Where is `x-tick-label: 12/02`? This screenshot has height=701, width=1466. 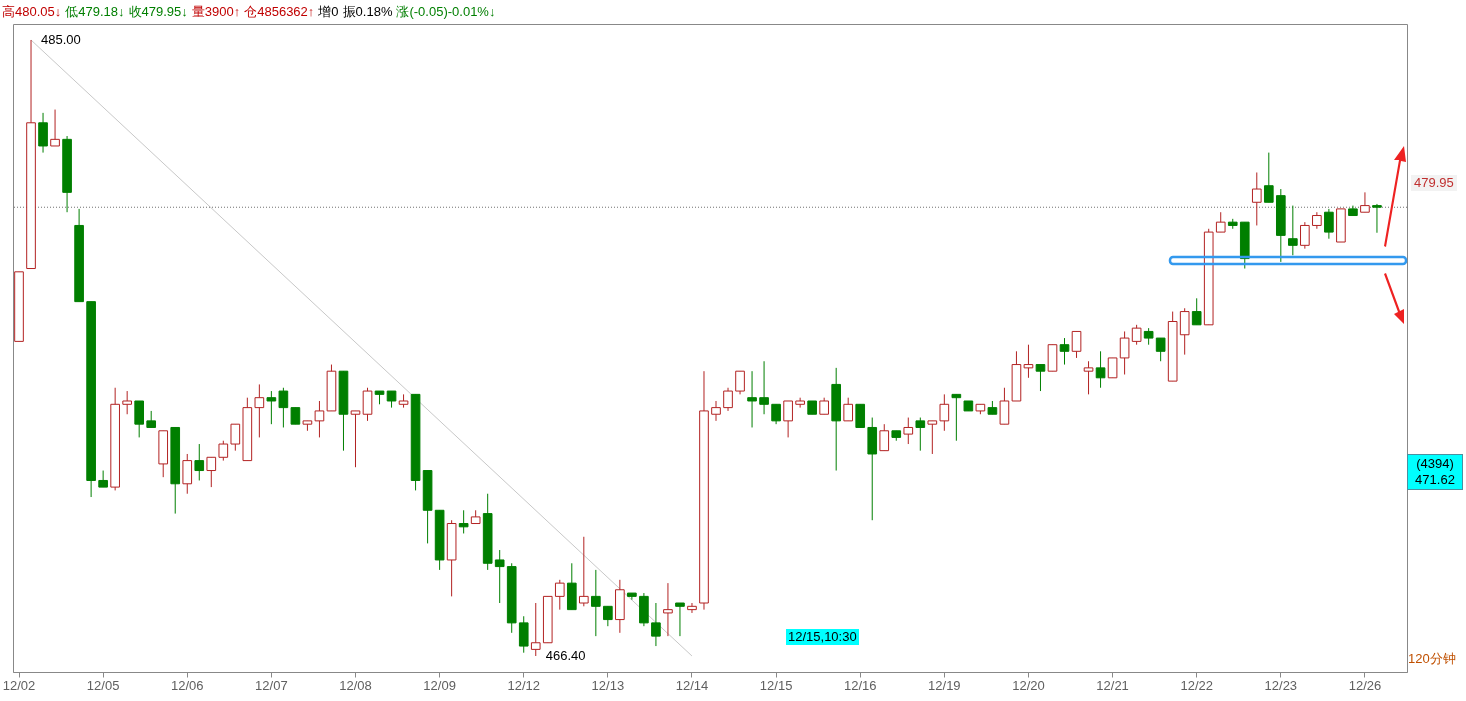 x-tick-label: 12/02 is located at coordinates (19, 685).